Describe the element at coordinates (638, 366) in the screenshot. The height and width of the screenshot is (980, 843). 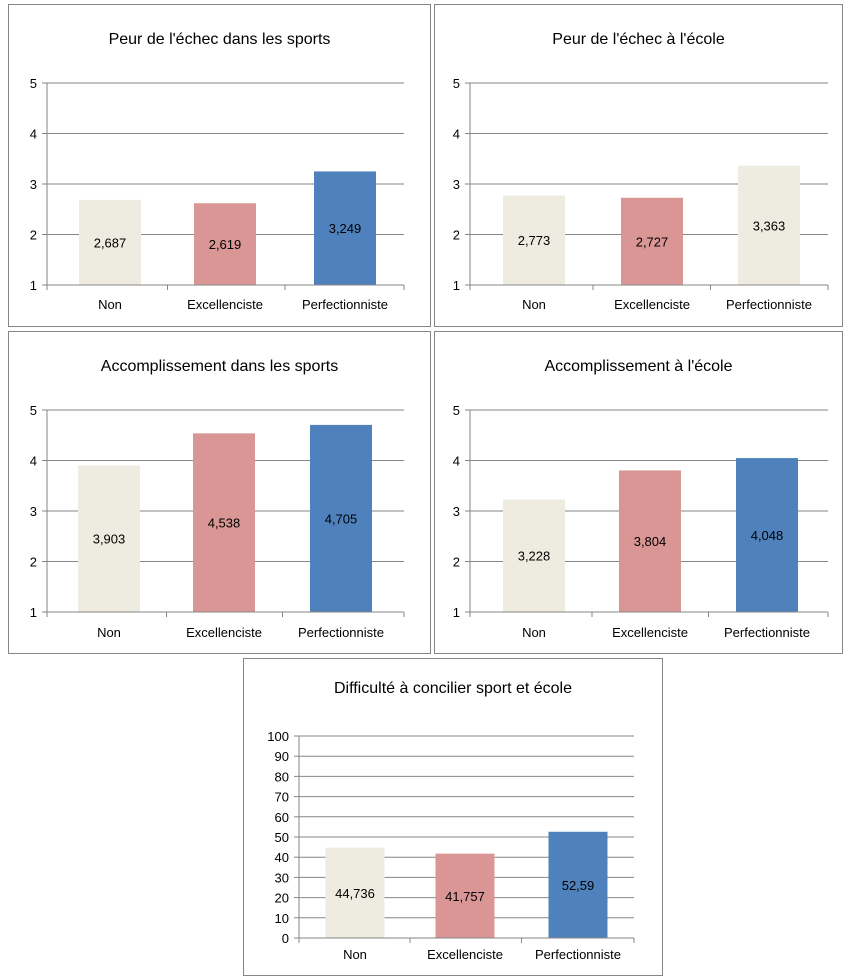
I see `chart-title: Accomplissement à l'école` at that location.